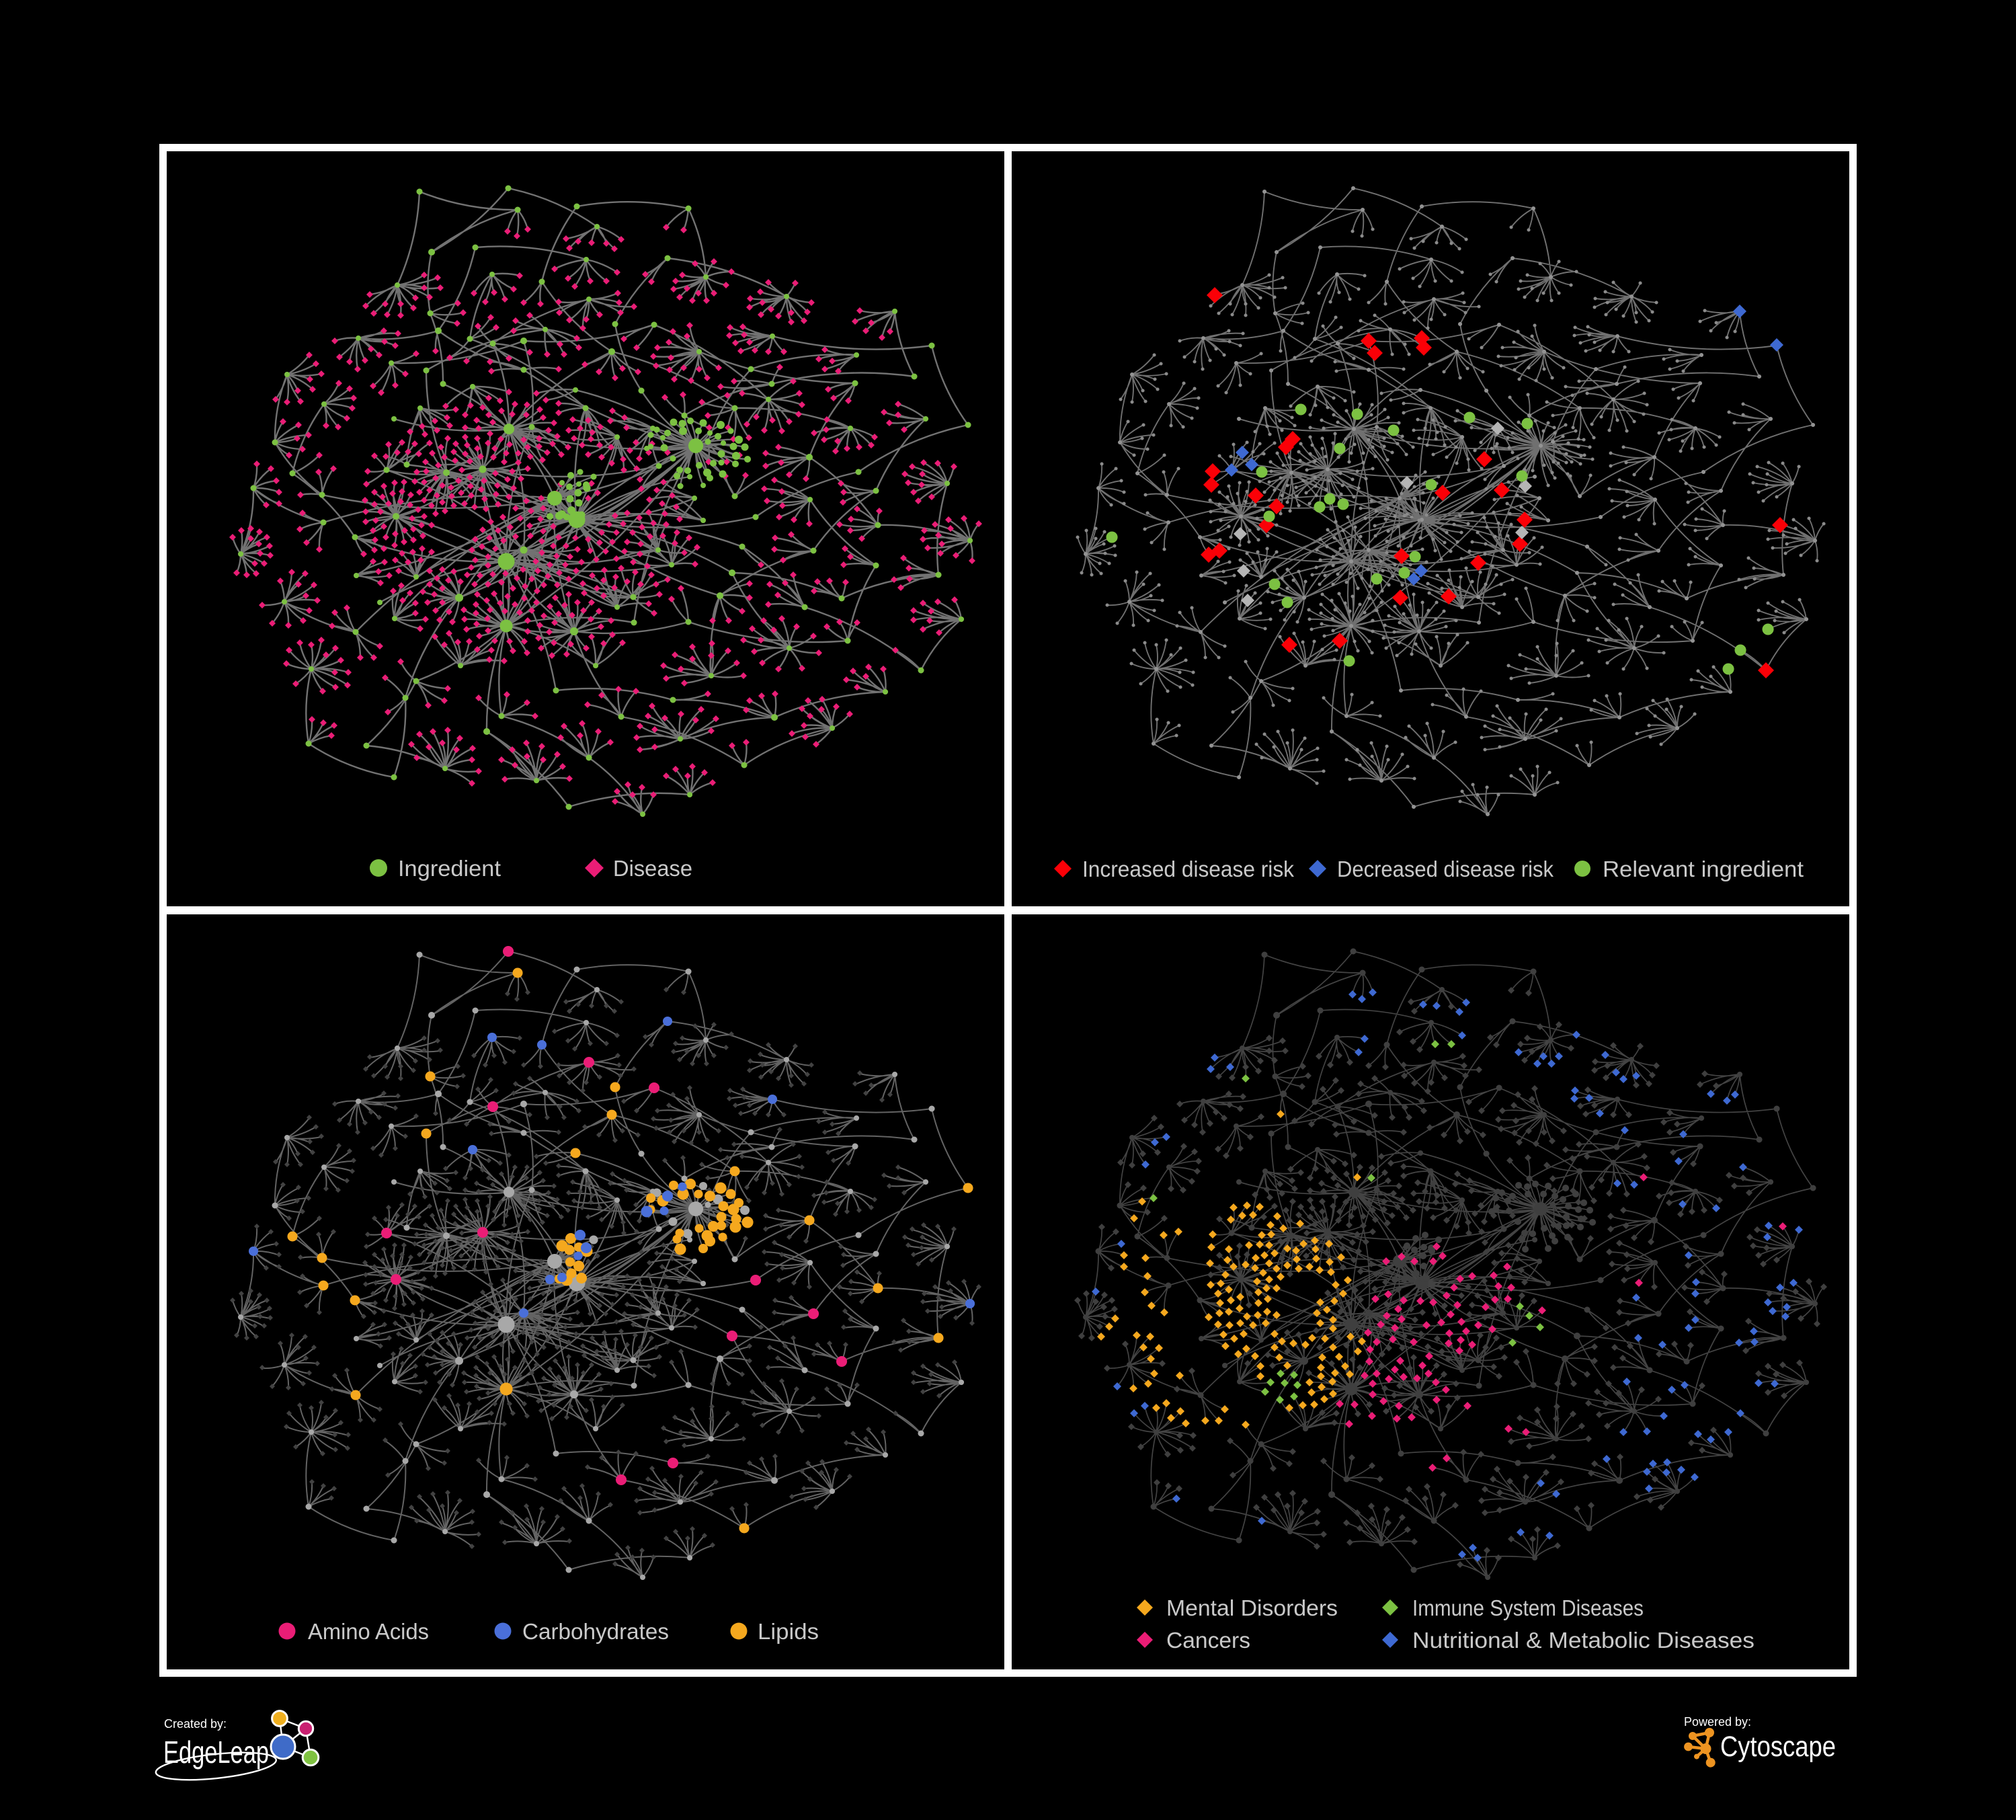 The image size is (2016, 1820). I want to click on svg-text: Disease, so click(652, 868).